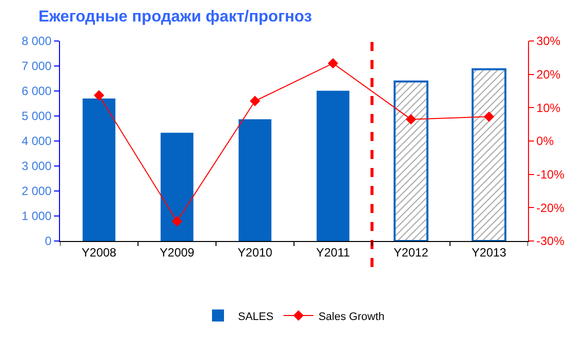 The height and width of the screenshot is (342, 584). What do you see at coordinates (548, 41) in the screenshot?
I see `y2-tick-label: 30%` at bounding box center [548, 41].